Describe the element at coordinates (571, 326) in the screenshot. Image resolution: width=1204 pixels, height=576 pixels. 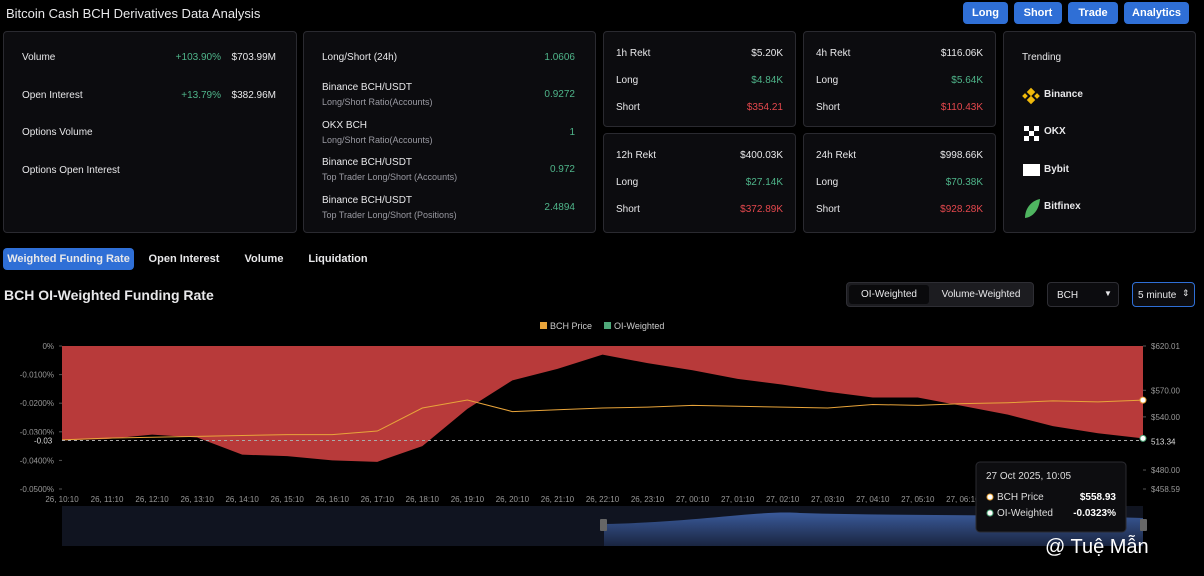
I see `legend-label: BCH Price` at that location.